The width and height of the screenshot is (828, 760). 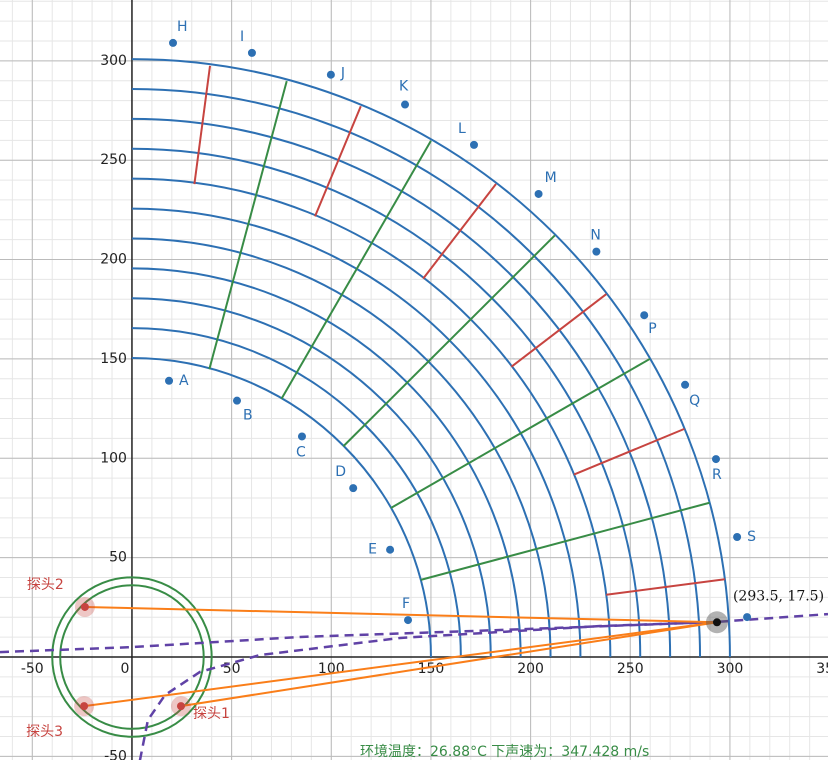 I want to click on point-label: K, so click(x=404, y=87).